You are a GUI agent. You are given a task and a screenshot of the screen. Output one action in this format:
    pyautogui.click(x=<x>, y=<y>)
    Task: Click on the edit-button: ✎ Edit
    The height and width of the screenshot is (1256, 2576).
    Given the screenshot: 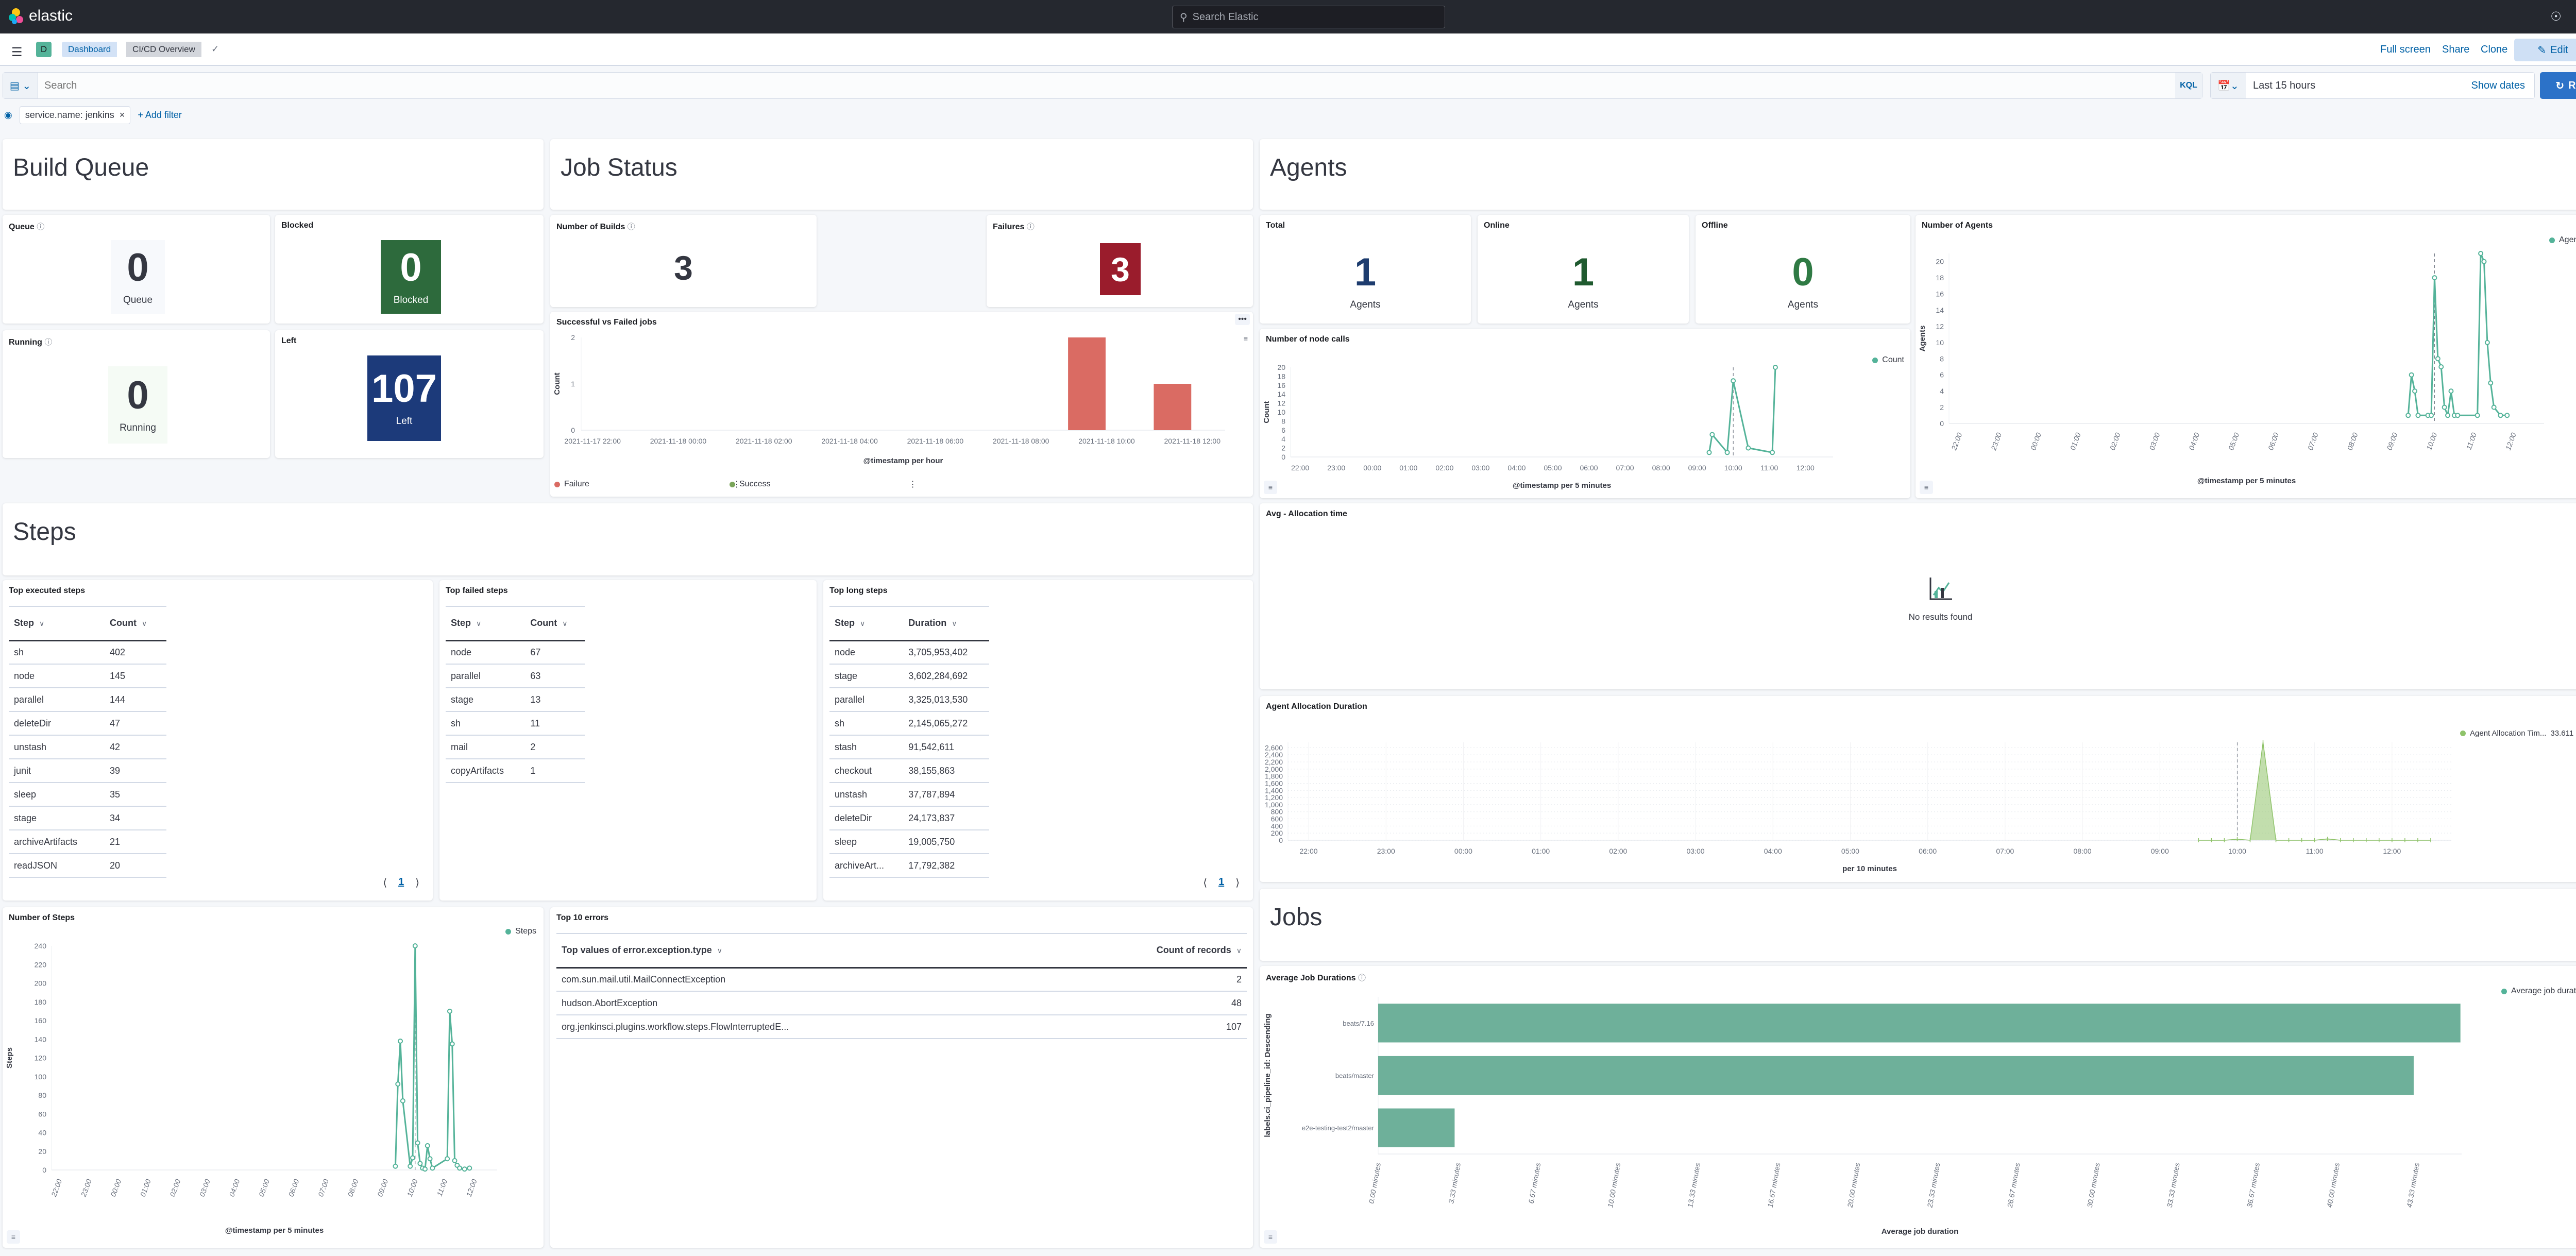 What is the action you would take?
    pyautogui.click(x=2545, y=50)
    